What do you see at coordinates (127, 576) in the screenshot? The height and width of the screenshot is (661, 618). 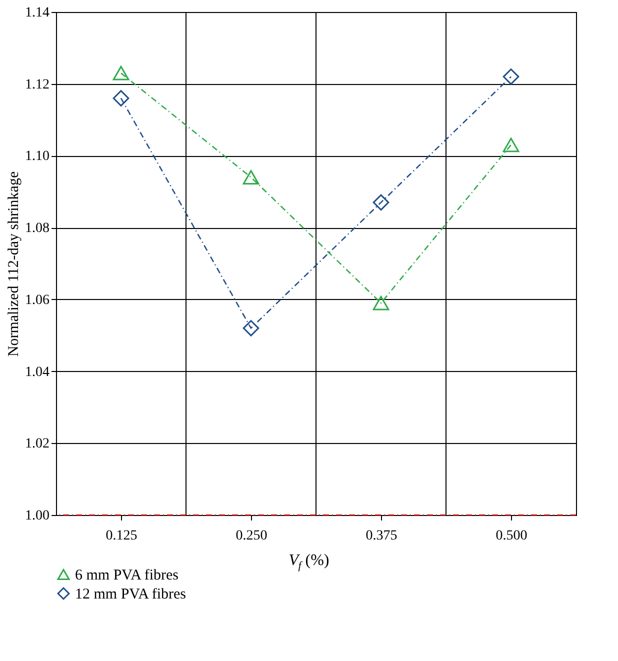 I see `legend-label: 6 mm PVA fibres` at bounding box center [127, 576].